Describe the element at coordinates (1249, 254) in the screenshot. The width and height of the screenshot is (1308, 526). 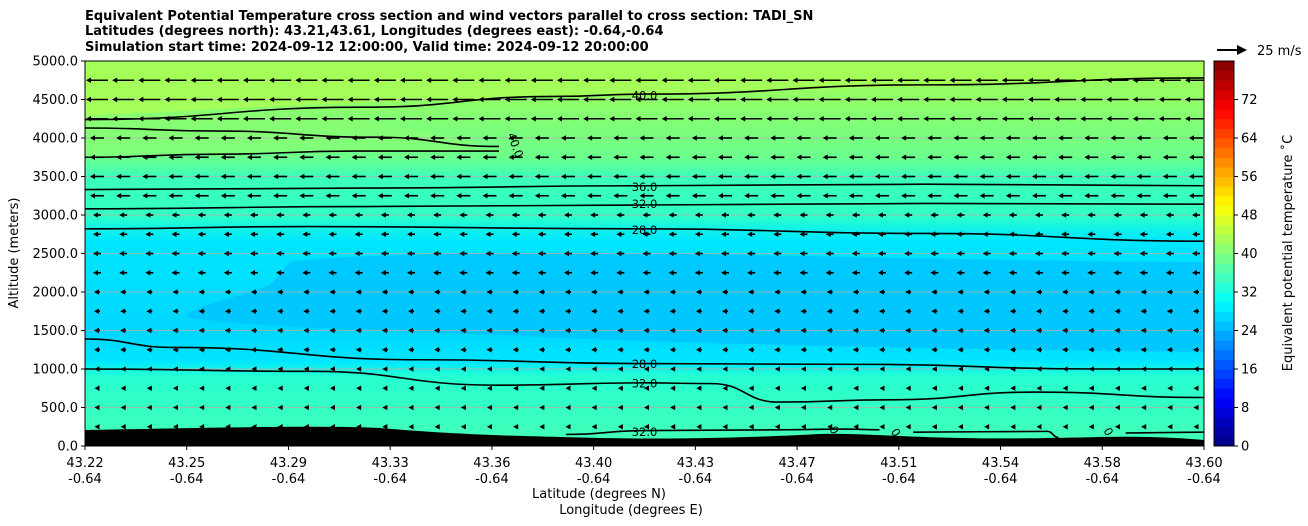
I see `colorbar-tick-label: 40` at that location.